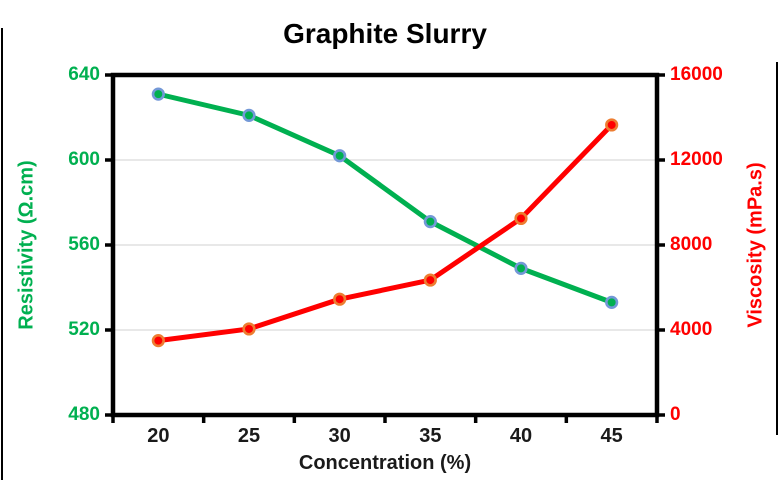 The height and width of the screenshot is (498, 779). I want to click on x-axis-tick-label: 35, so click(430, 436).